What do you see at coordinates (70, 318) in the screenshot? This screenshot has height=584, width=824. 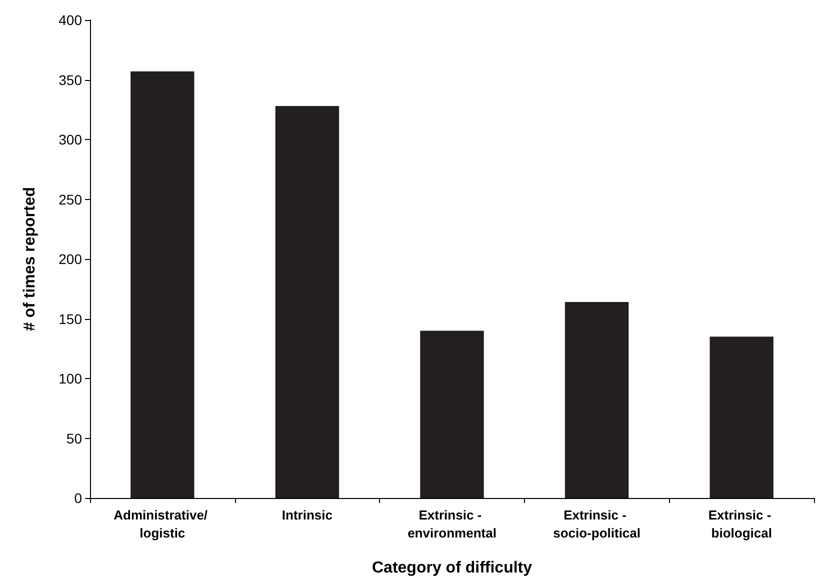 I see `y-tick-label: 150` at bounding box center [70, 318].